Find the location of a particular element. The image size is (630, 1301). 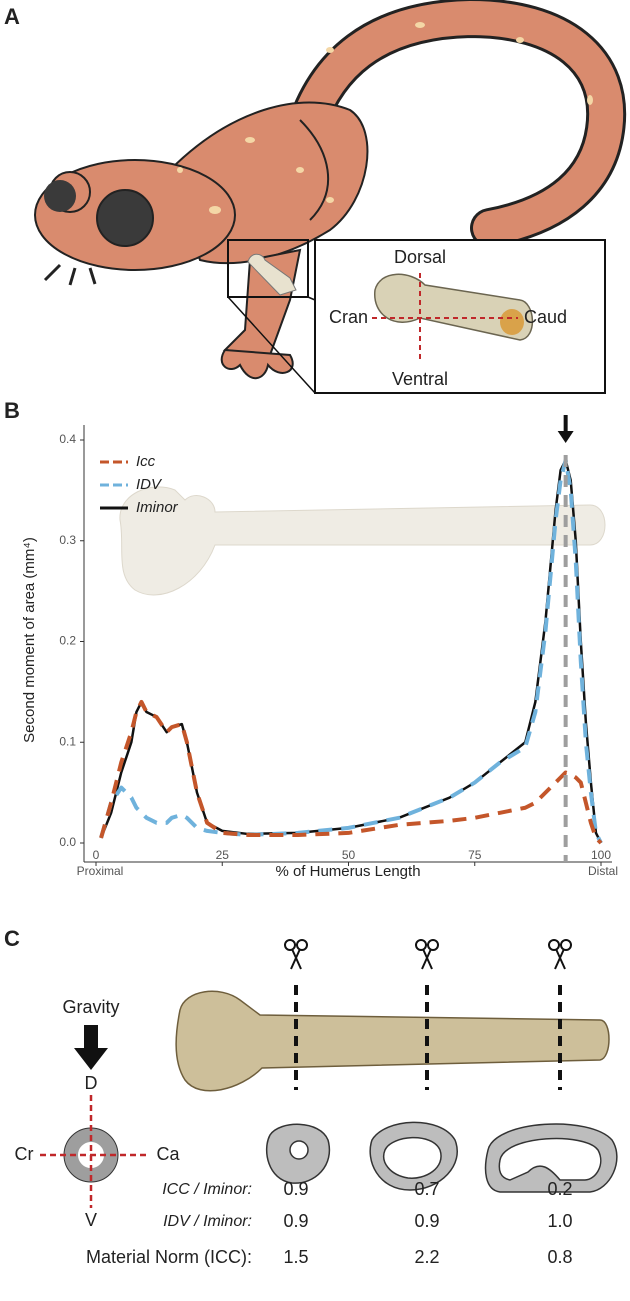

tail is located at coordinates (453, 122).